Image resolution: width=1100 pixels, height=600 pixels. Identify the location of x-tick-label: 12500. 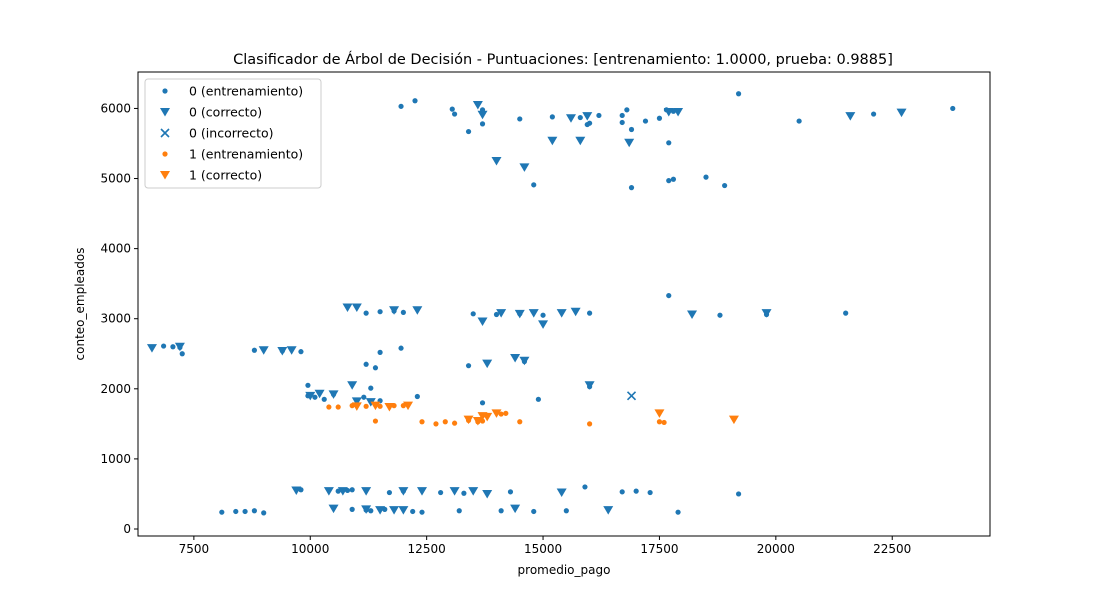
(427, 549).